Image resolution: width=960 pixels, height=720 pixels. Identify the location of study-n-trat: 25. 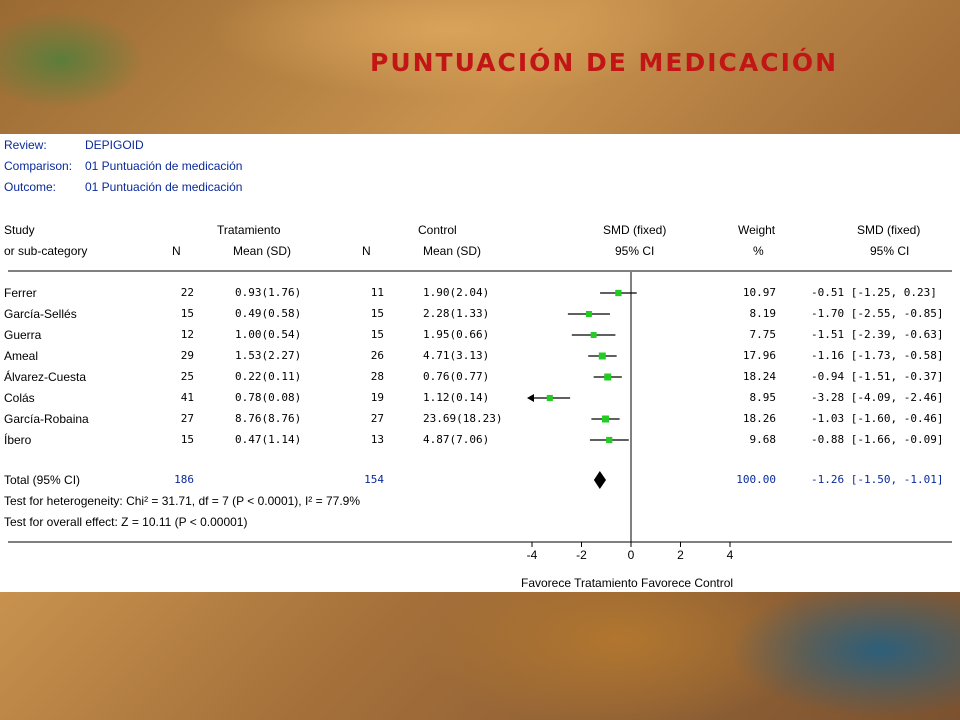
(187, 376).